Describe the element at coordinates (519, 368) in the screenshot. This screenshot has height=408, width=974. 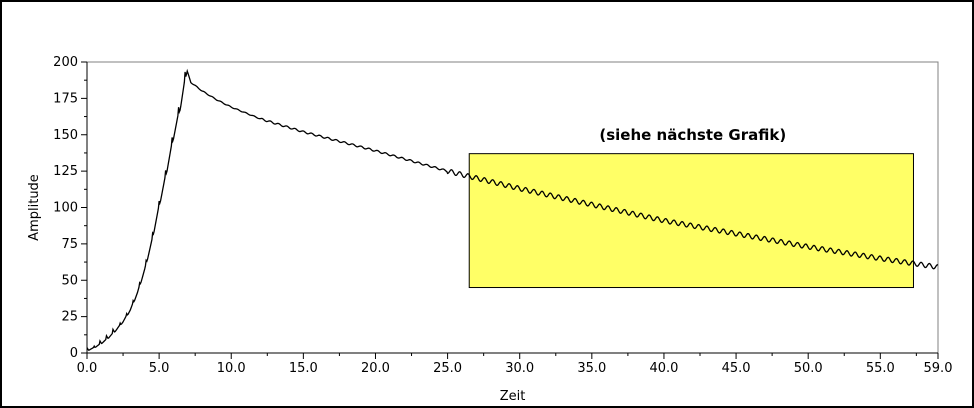
I see `x-tick-label: 30.0` at that location.